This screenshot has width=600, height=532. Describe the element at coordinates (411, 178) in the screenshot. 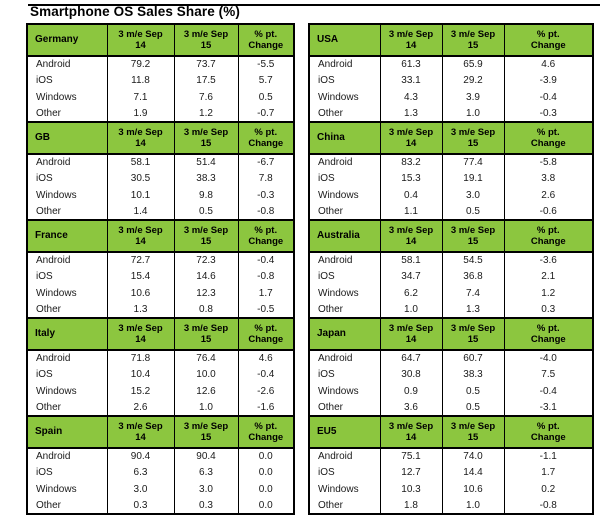

I see `value-cell: 15.3` at that location.